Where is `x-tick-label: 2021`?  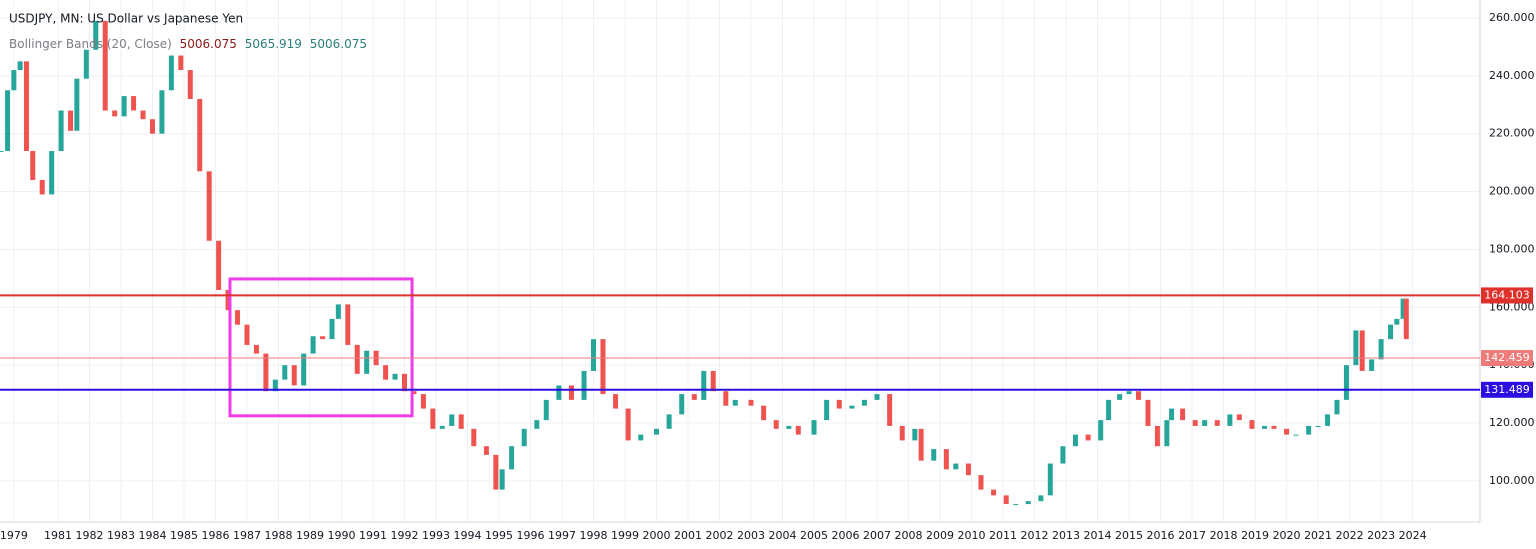
x-tick-label: 2021 is located at coordinates (1318, 535).